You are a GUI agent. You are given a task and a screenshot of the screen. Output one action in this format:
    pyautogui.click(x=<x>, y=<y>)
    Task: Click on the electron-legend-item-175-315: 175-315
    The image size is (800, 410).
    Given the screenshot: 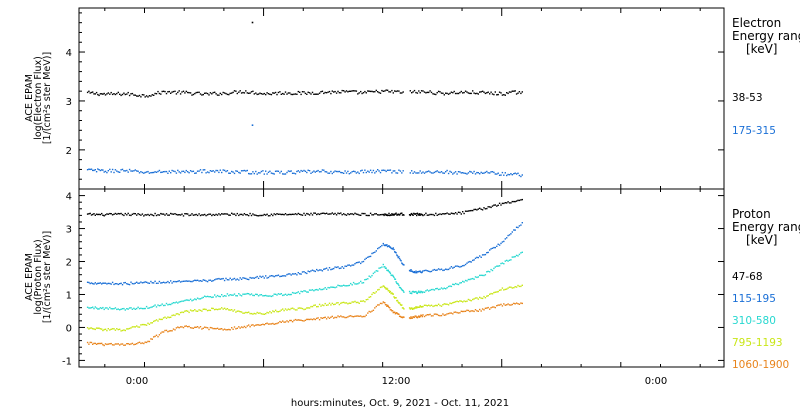 What is the action you would take?
    pyautogui.click(x=754, y=131)
    